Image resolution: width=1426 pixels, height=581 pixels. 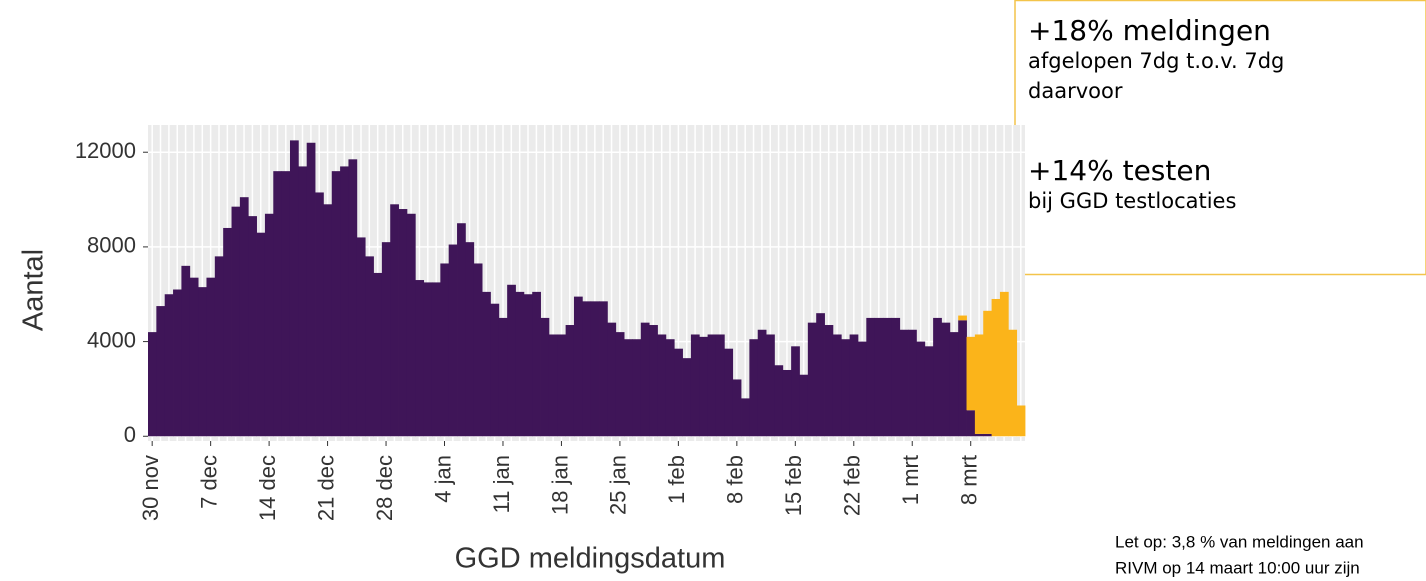 I want to click on x-tick-label: 1 mrt, so click(x=910, y=480).